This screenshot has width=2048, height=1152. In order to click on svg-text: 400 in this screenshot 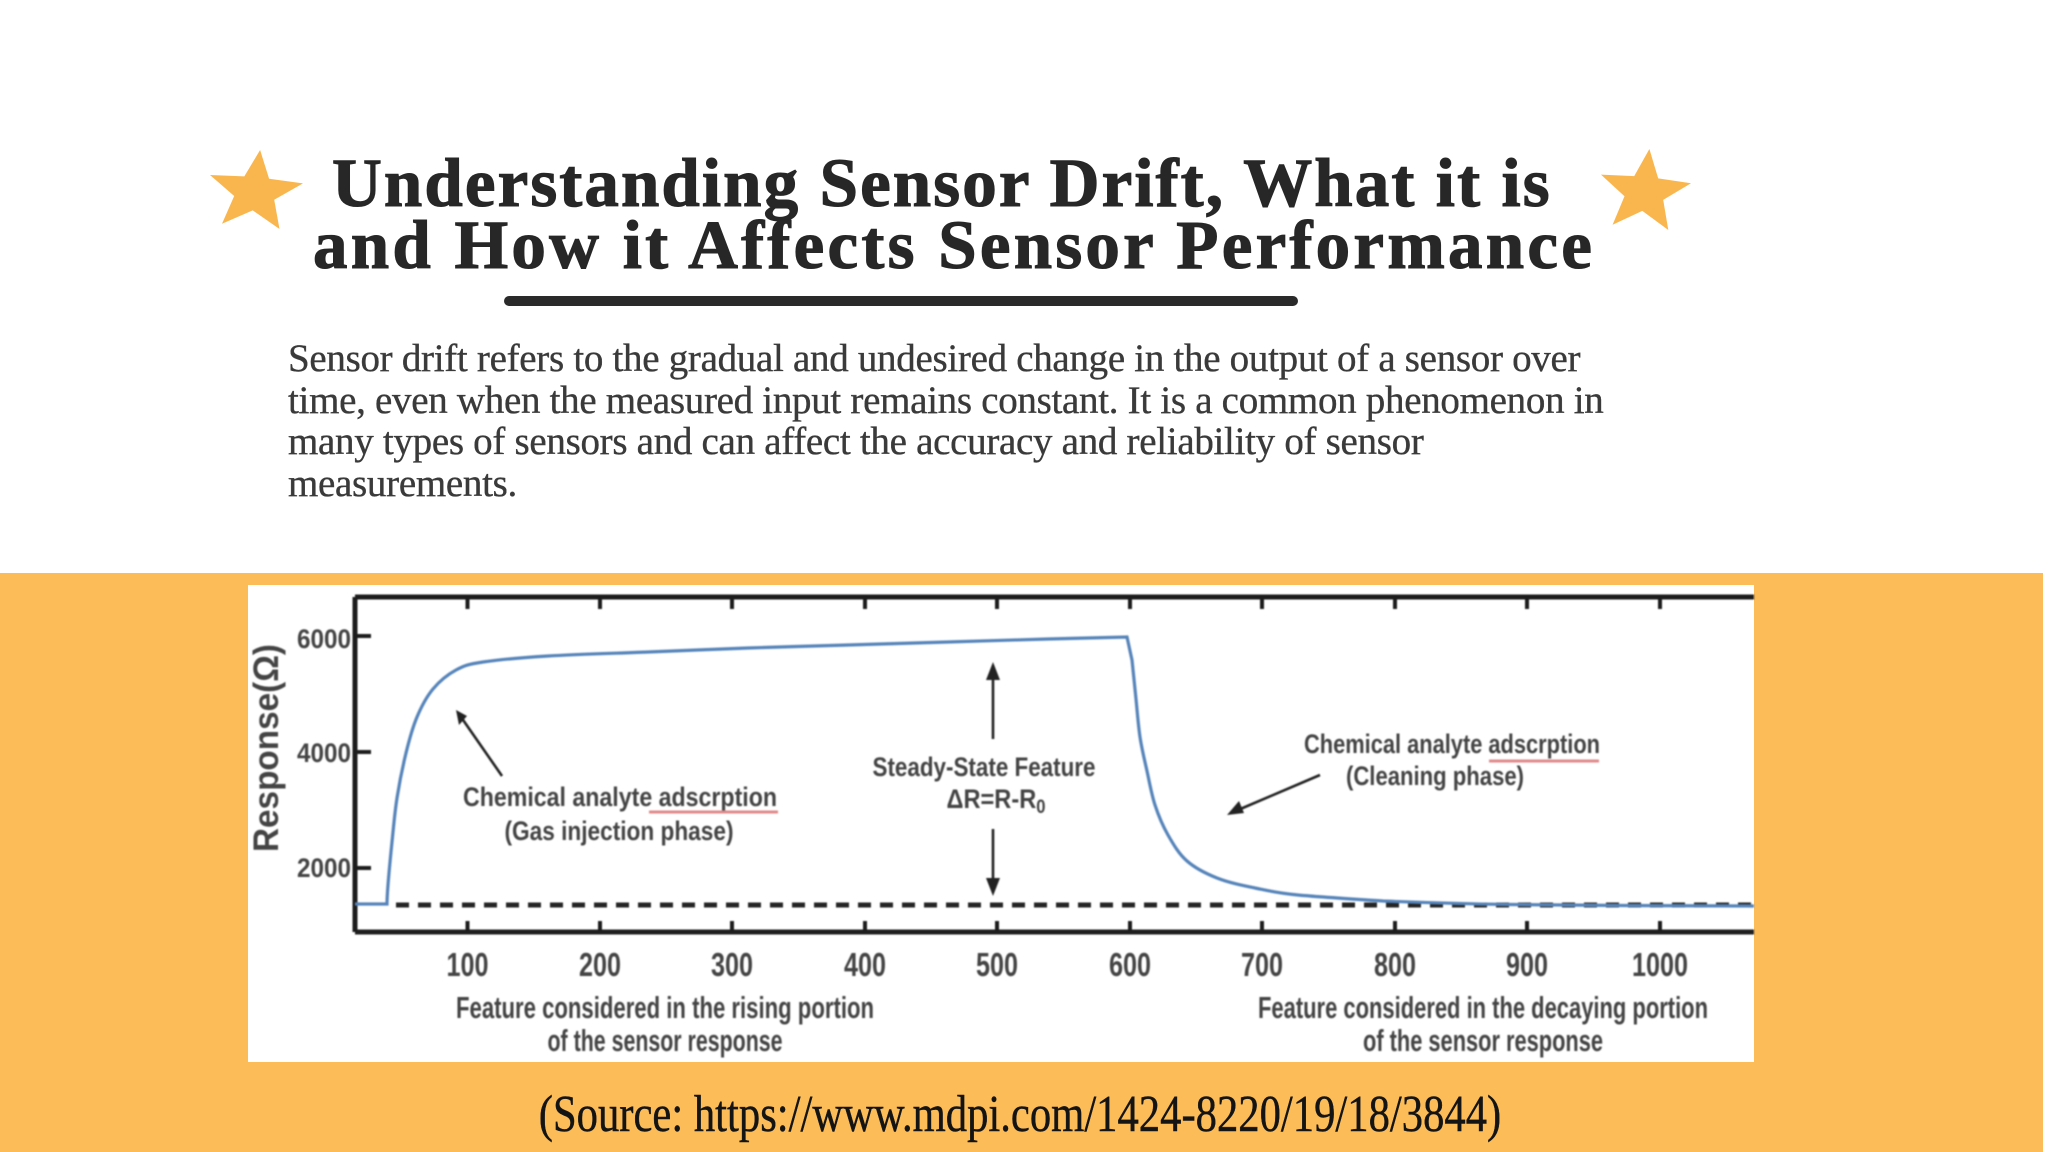, I will do `click(865, 964)`.